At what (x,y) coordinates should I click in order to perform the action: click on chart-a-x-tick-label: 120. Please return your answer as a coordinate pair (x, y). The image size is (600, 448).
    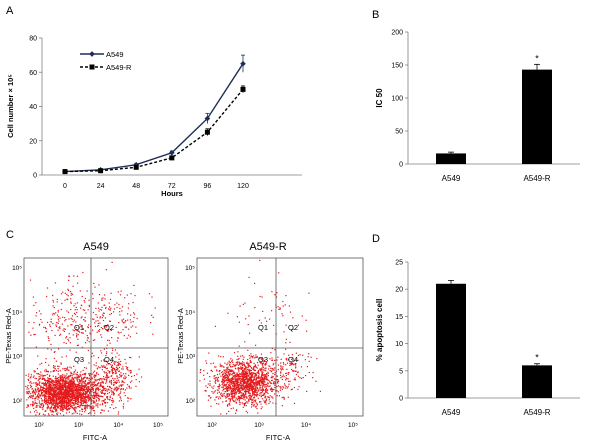
    Looking at the image, I should click on (243, 186).